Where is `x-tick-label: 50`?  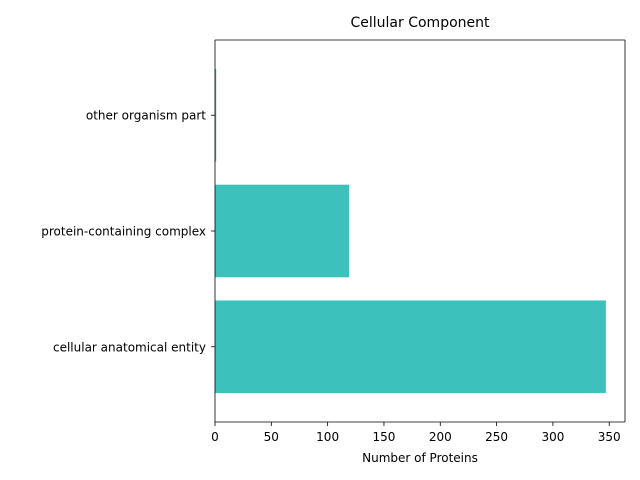 x-tick-label: 50 is located at coordinates (271, 437).